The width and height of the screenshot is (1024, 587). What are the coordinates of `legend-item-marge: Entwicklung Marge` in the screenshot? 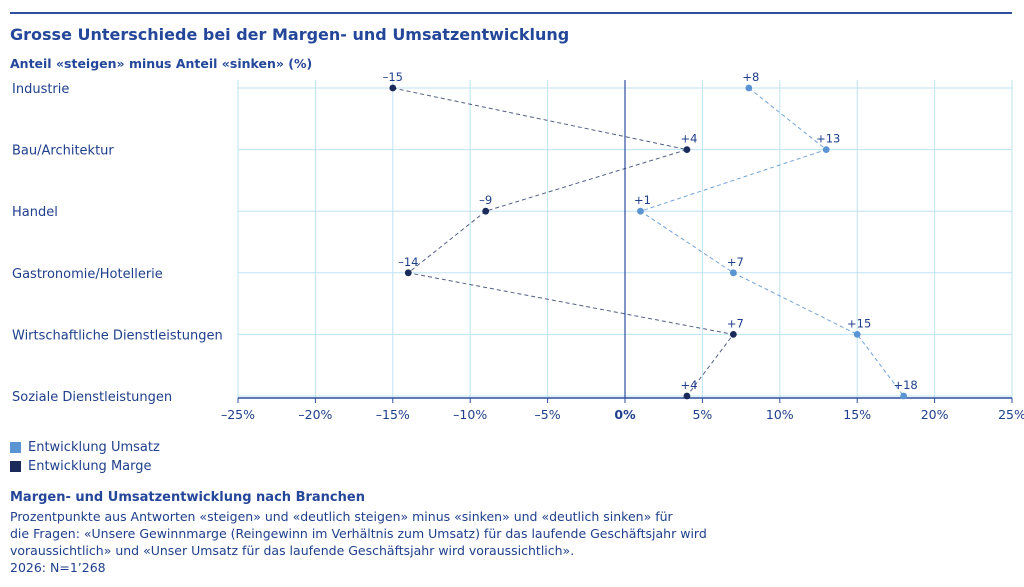 It's located at (81, 466).